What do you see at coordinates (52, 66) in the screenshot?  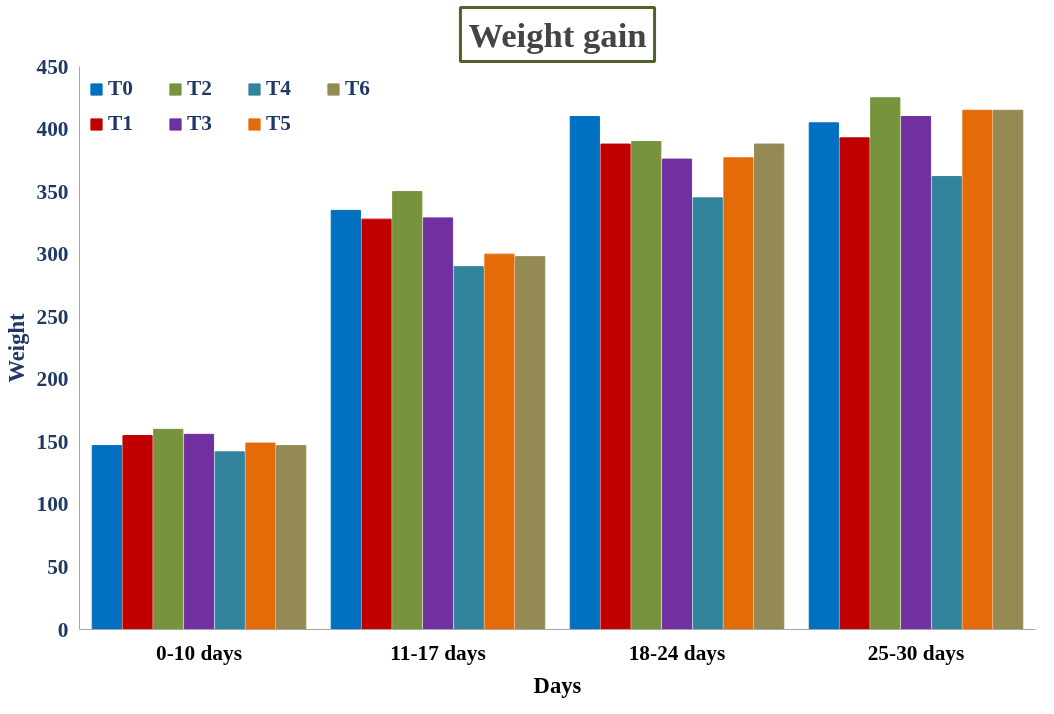 I see `y-tick-label: 450` at bounding box center [52, 66].